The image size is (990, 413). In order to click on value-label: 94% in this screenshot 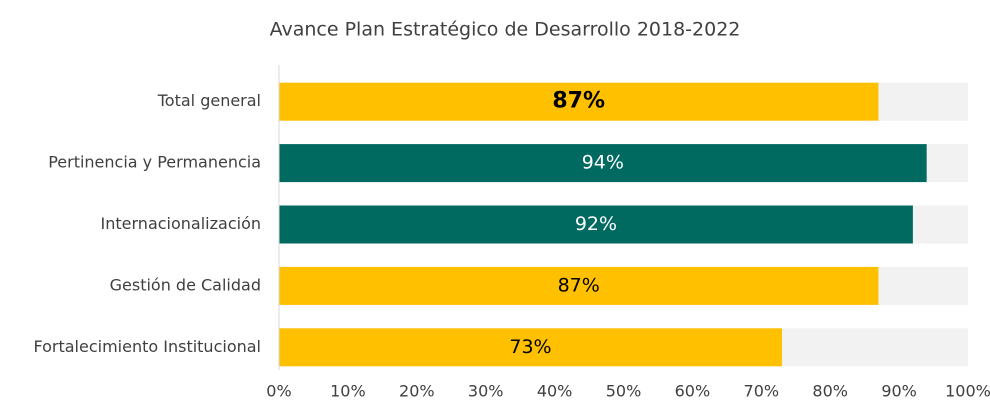, I will do `click(603, 163)`.